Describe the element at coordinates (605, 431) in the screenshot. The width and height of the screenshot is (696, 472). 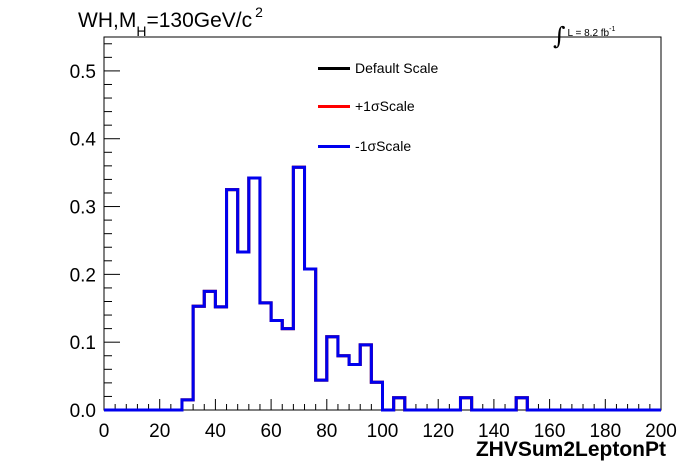
I see `x-tick-label: 180` at that location.